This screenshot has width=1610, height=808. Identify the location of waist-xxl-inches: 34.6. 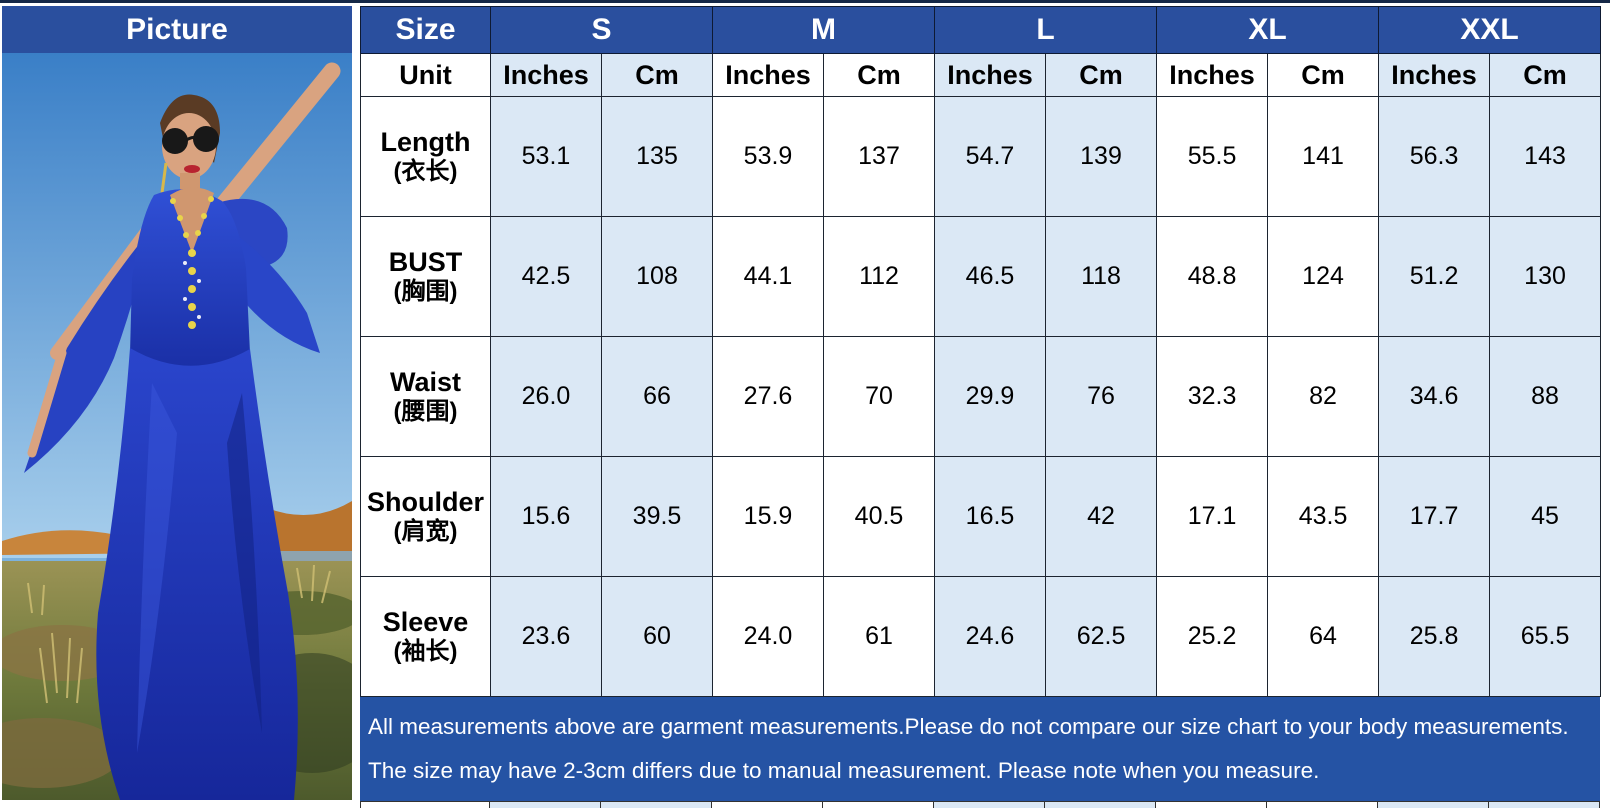
(1434, 396).